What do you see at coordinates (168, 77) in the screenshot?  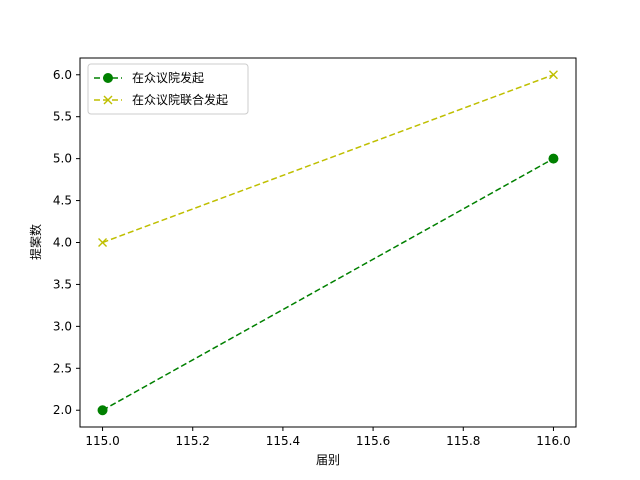 I see `legend-label: 在众议院发起` at bounding box center [168, 77].